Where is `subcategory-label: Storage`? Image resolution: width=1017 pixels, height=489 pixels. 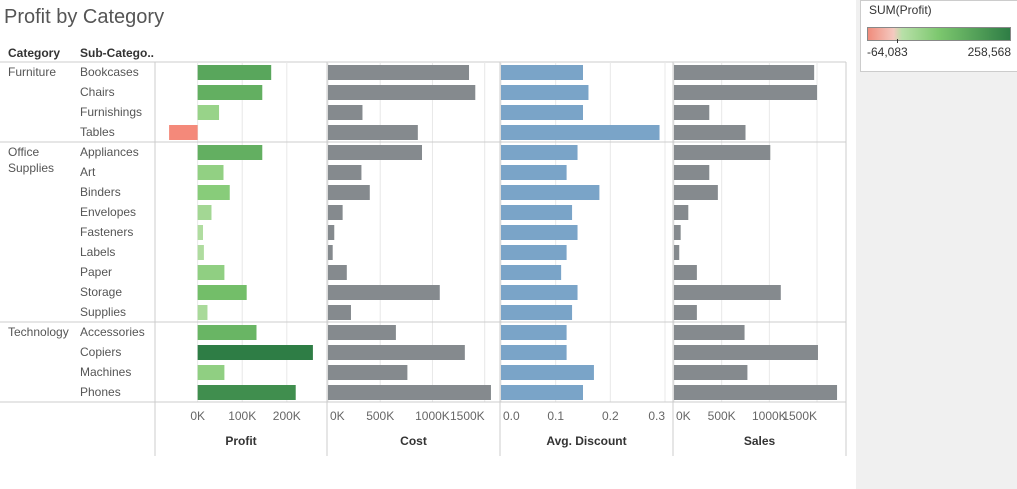
subcategory-label: Storage is located at coordinates (101, 292).